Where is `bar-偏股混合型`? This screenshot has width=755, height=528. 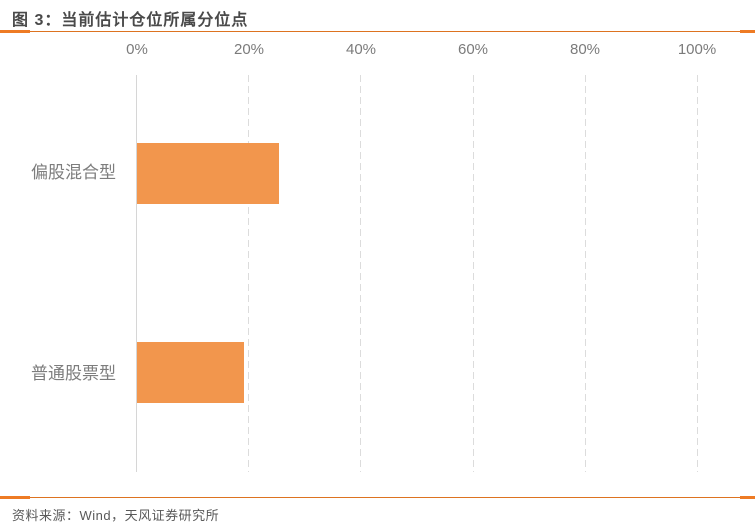 bar-偏股混合型 is located at coordinates (208, 173).